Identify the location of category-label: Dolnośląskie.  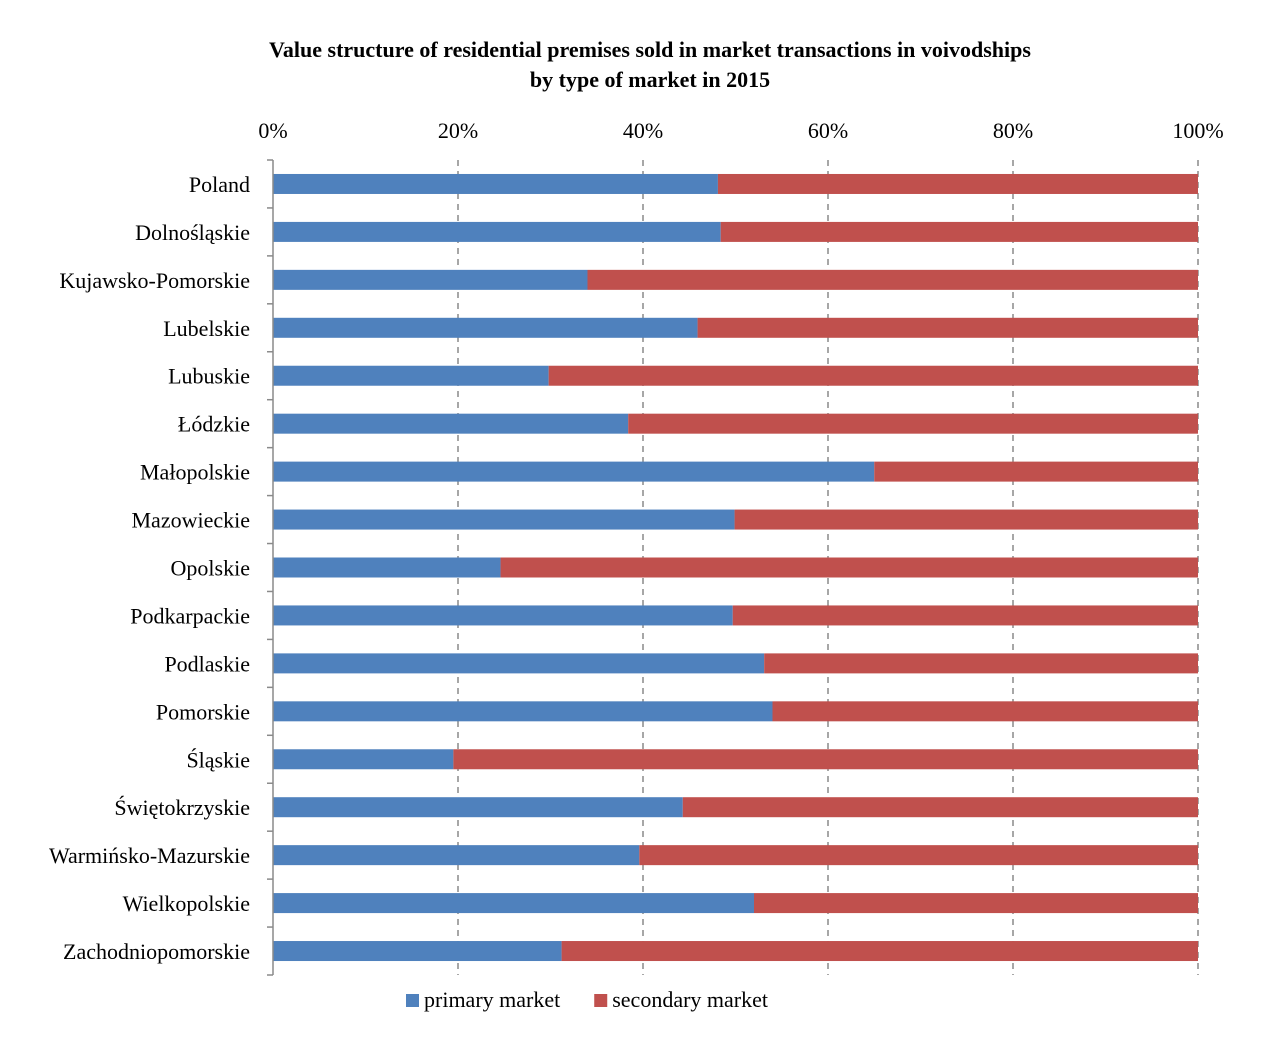
(192, 232).